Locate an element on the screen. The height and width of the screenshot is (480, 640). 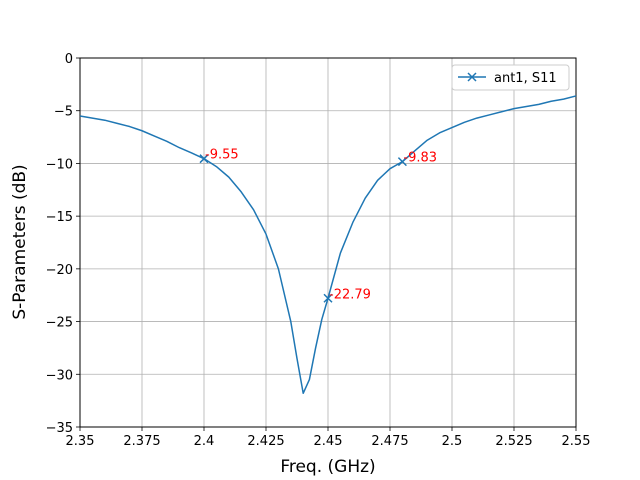
annotations: -9.55 -22.79 -9.83 is located at coordinates (318, 225).